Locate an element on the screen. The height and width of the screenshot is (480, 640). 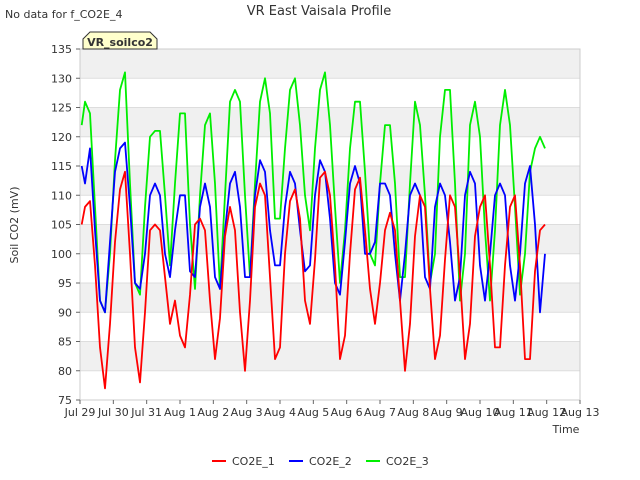
y-tick-label: 75 is located at coordinates (65, 400).